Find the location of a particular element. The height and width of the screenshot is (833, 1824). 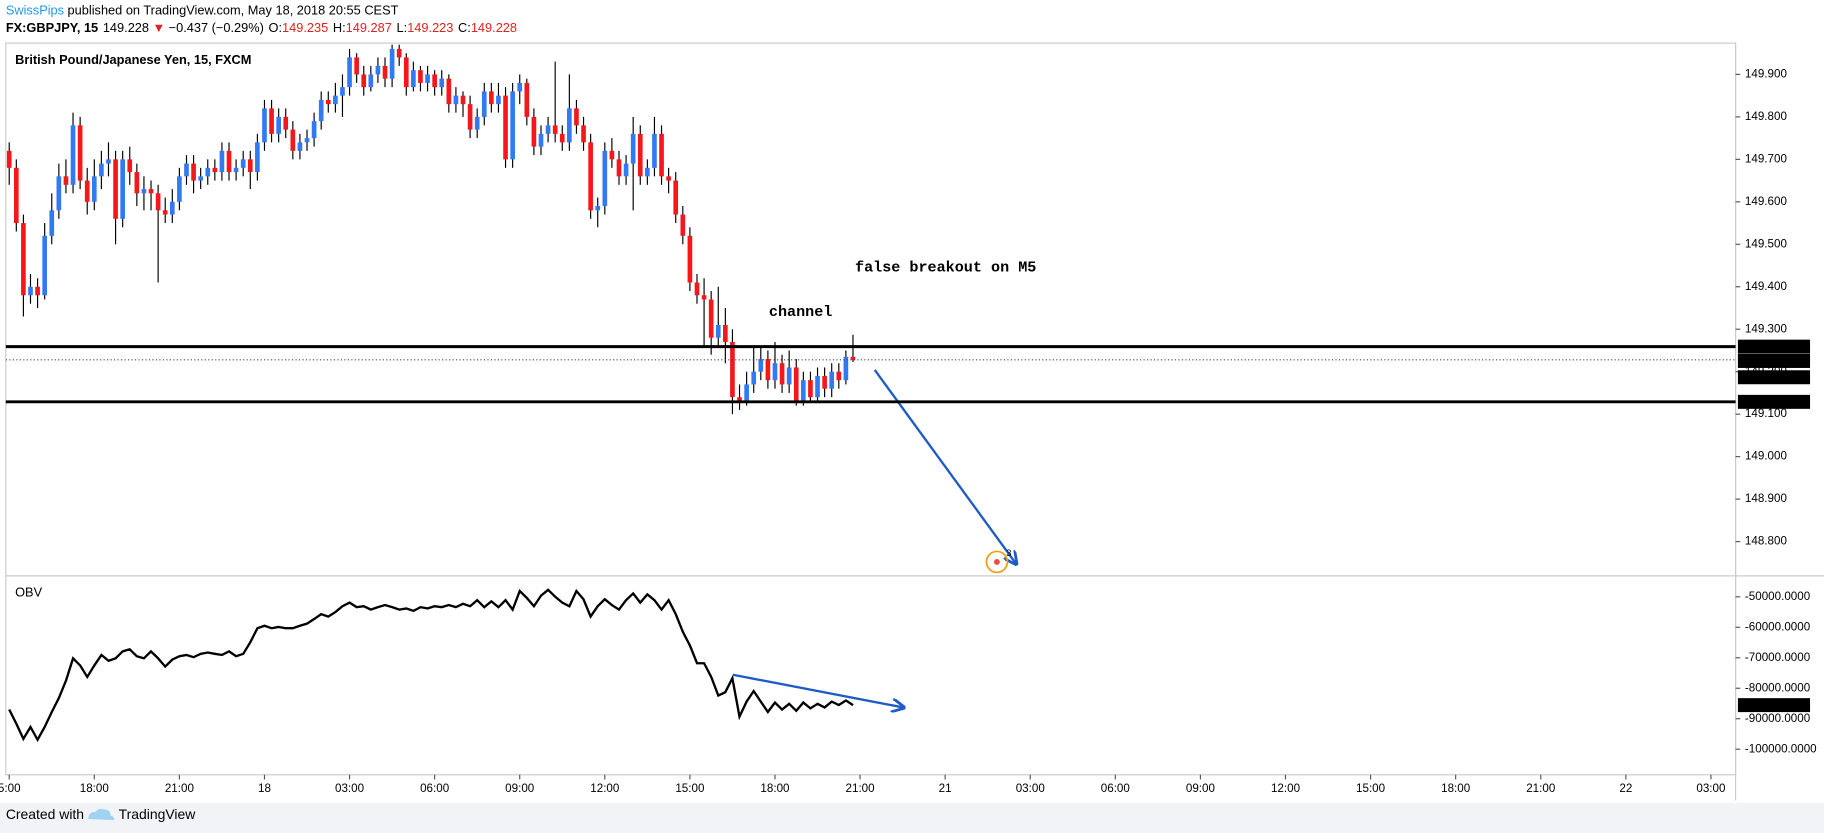

marker-count: 3 is located at coordinates (1008, 553).